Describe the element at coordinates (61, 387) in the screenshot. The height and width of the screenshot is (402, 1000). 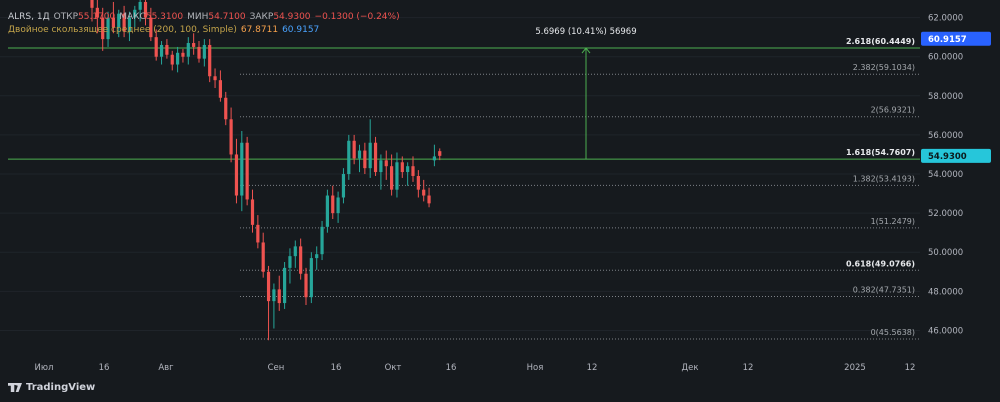
I see `tradingview-logo-text: TradingView` at that location.